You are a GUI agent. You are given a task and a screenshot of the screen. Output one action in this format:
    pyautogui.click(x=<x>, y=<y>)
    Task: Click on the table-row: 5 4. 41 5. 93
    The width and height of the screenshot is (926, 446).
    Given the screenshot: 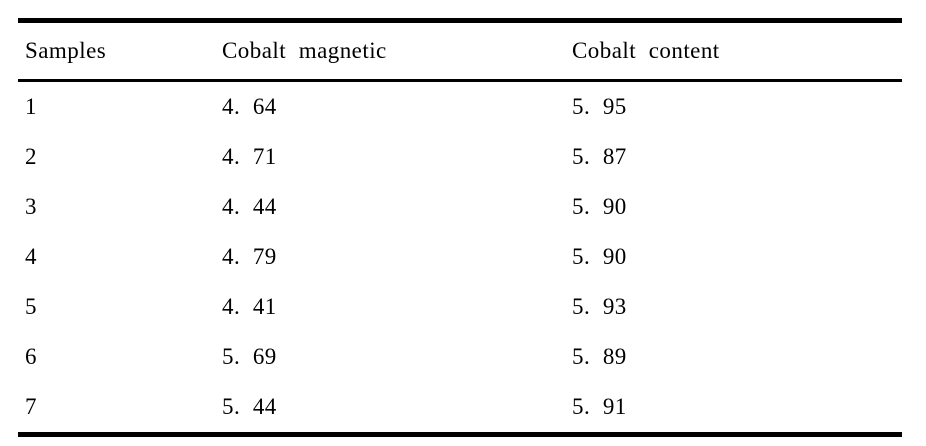 What is the action you would take?
    pyautogui.click(x=460, y=307)
    